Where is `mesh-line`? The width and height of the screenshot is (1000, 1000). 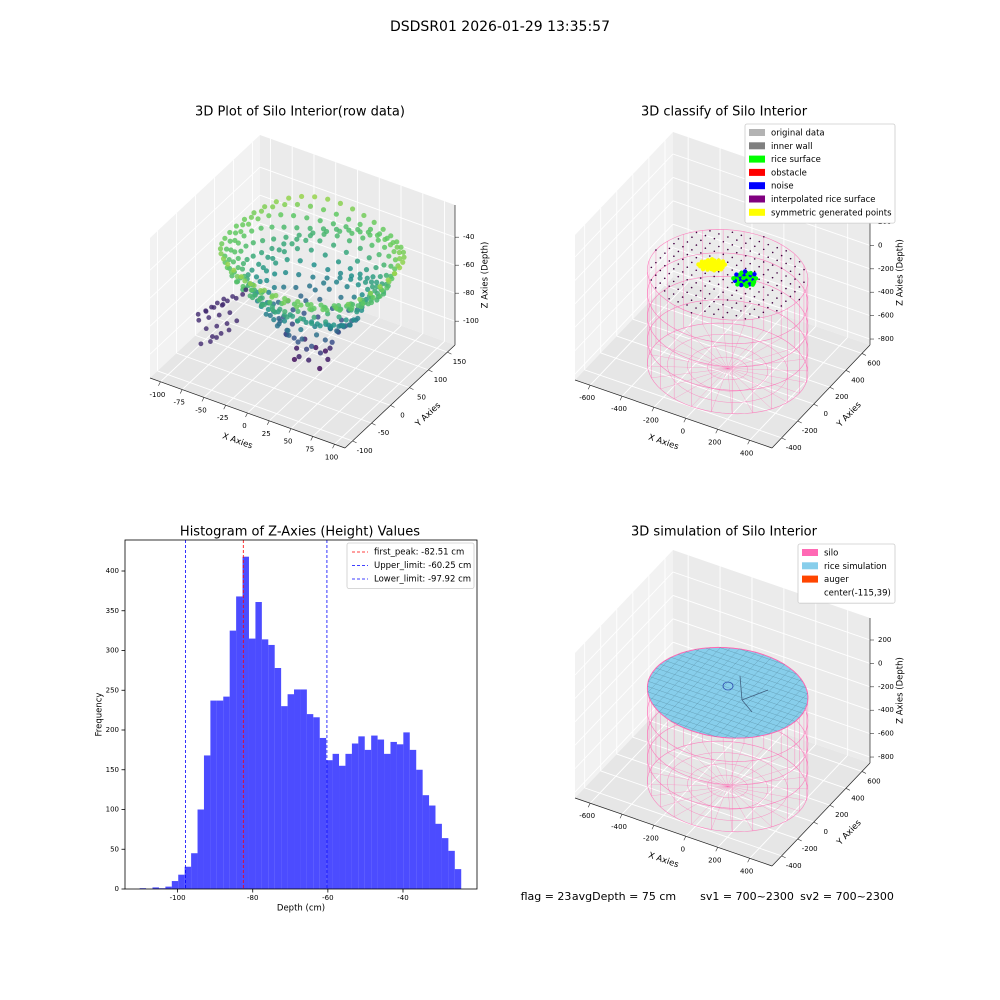 mesh-line is located at coordinates (754, 664).